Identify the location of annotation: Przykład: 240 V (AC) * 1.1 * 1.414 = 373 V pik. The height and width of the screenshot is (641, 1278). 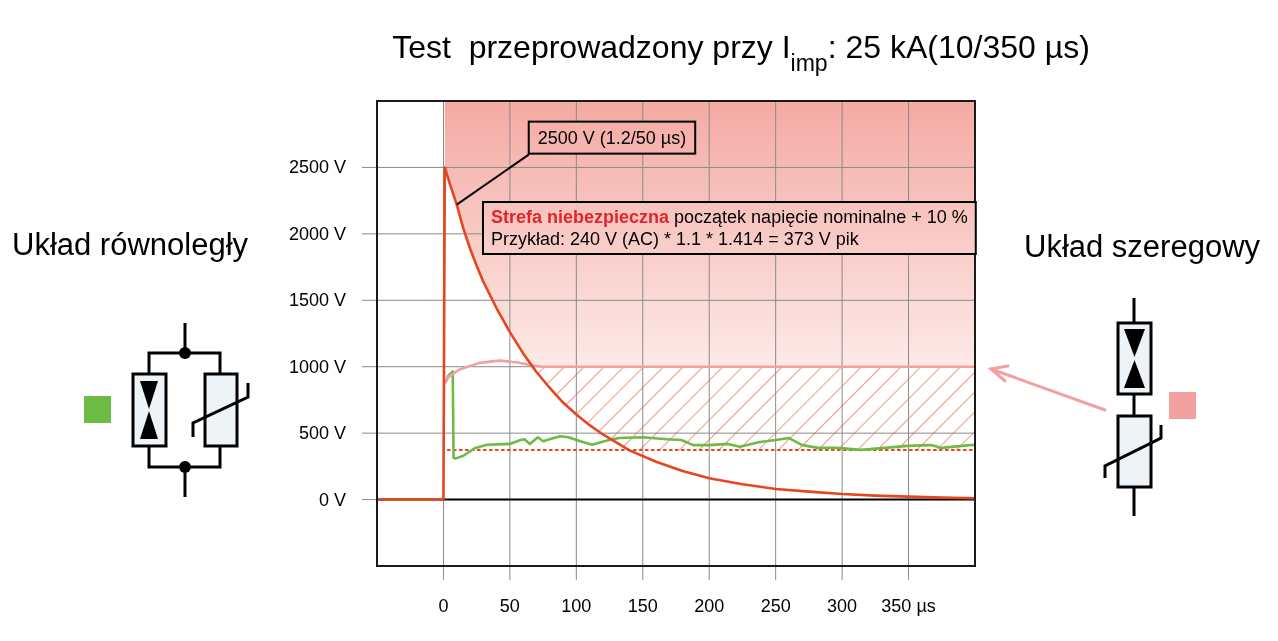
(675, 239).